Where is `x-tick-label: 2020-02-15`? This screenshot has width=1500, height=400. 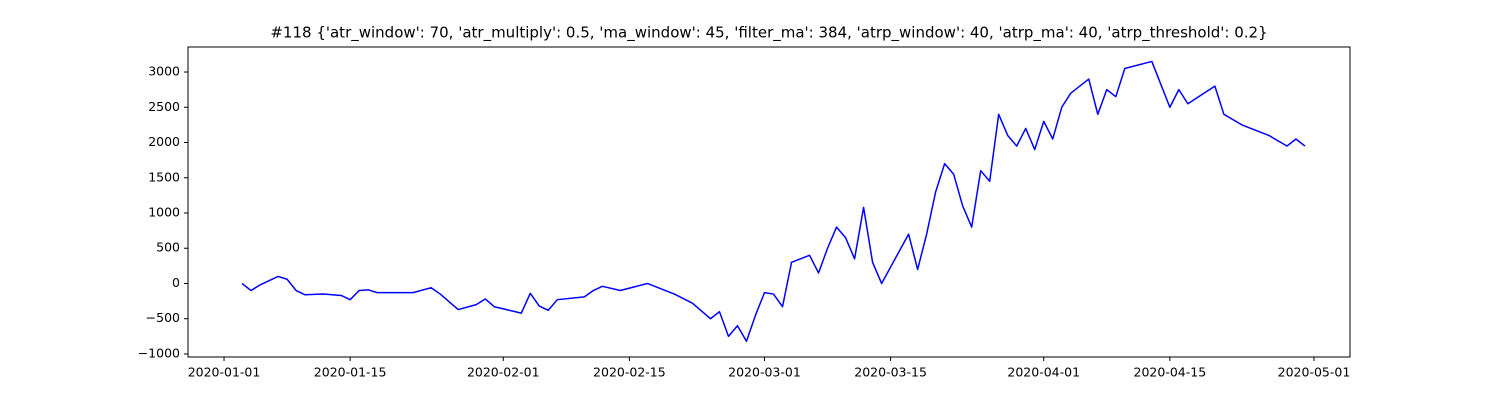
x-tick-label: 2020-02-15 is located at coordinates (629, 372).